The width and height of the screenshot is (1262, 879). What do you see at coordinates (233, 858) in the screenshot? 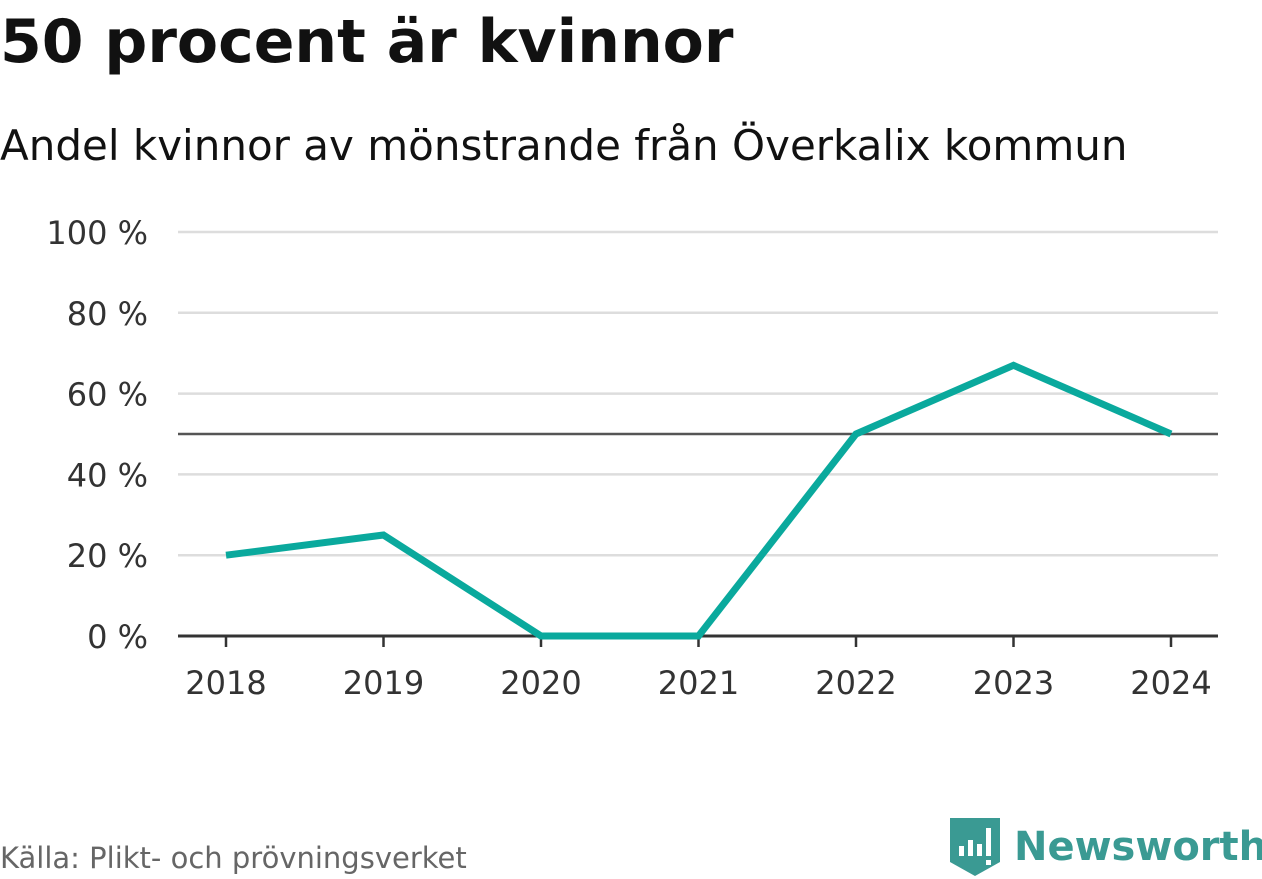
I see `source-note: Källa: Plikt- och prövningsverket` at bounding box center [233, 858].